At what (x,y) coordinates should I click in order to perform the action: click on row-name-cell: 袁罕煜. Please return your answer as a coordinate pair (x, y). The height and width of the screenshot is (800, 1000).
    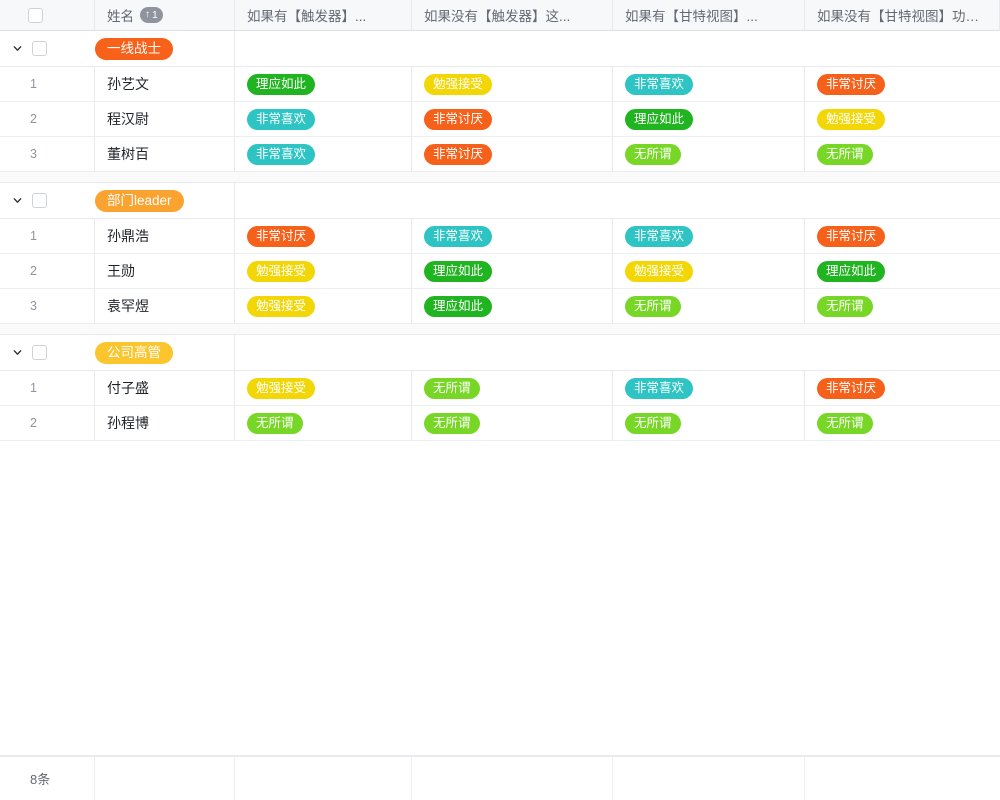
    Looking at the image, I should click on (165, 306).